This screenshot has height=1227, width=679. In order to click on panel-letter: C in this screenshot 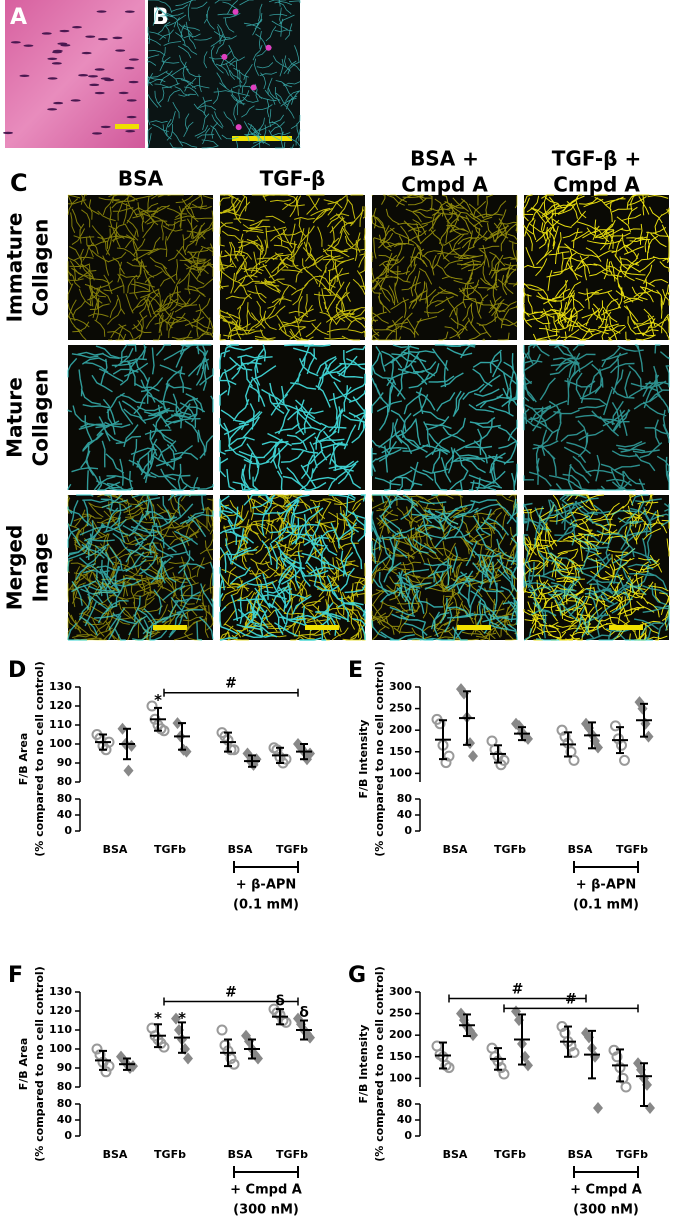, I will do `click(19, 183)`.